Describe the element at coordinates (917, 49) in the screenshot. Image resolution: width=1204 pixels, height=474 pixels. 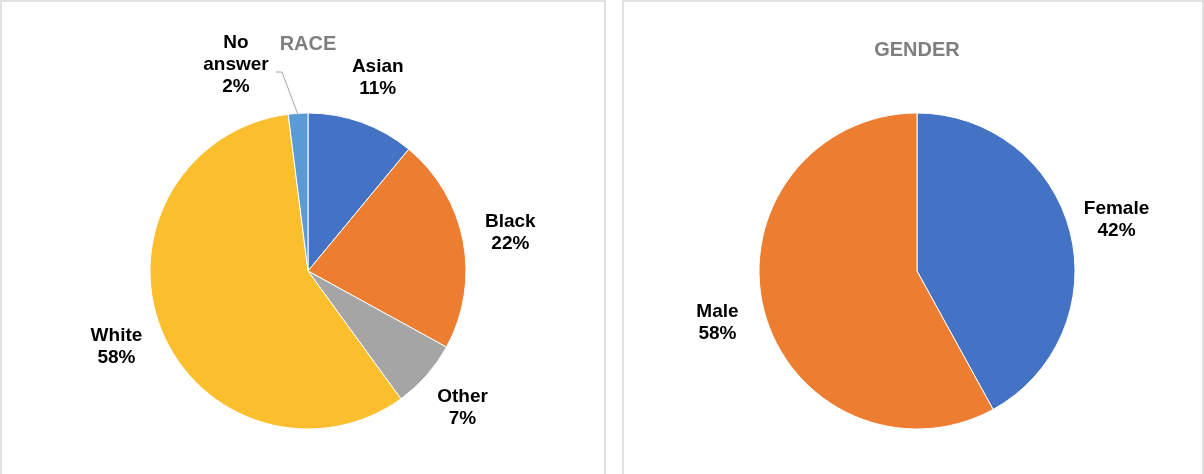
I see `chart-title: GENDER` at that location.